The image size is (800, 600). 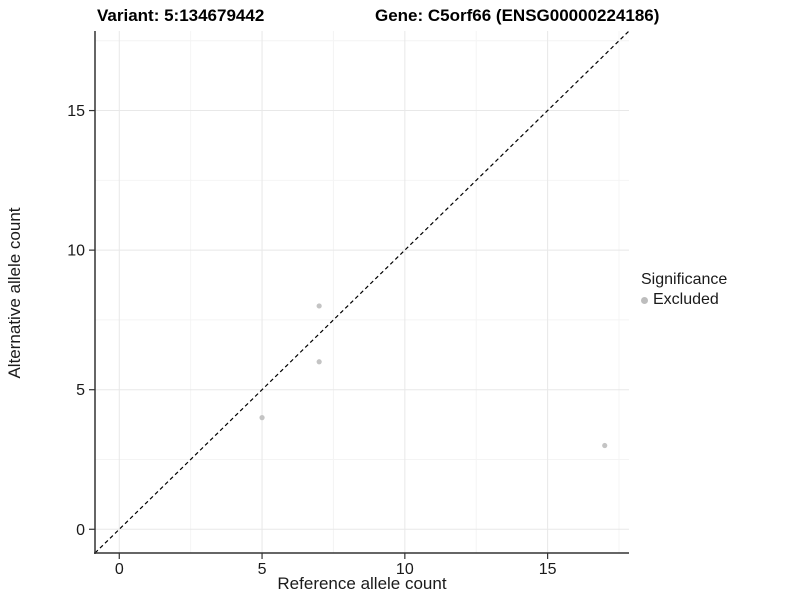 I want to click on y-tick-label: 5, so click(x=80, y=390).